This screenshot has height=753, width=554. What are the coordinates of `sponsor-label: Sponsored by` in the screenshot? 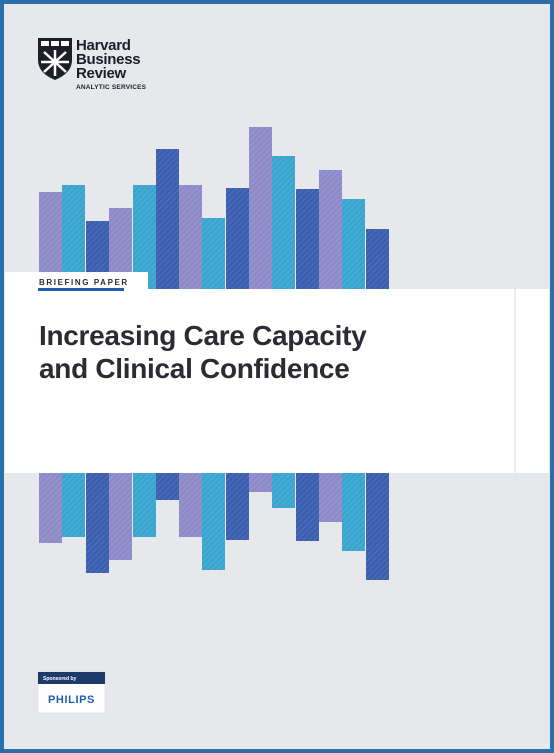 It's located at (60, 679).